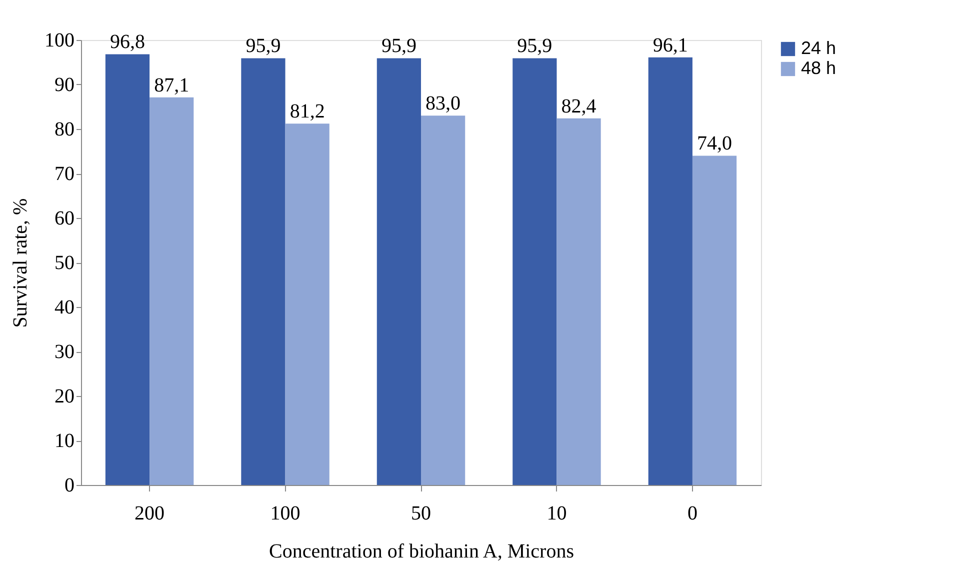 The width and height of the screenshot is (968, 579). Describe the element at coordinates (714, 143) in the screenshot. I see `data-label: 74,0` at that location.